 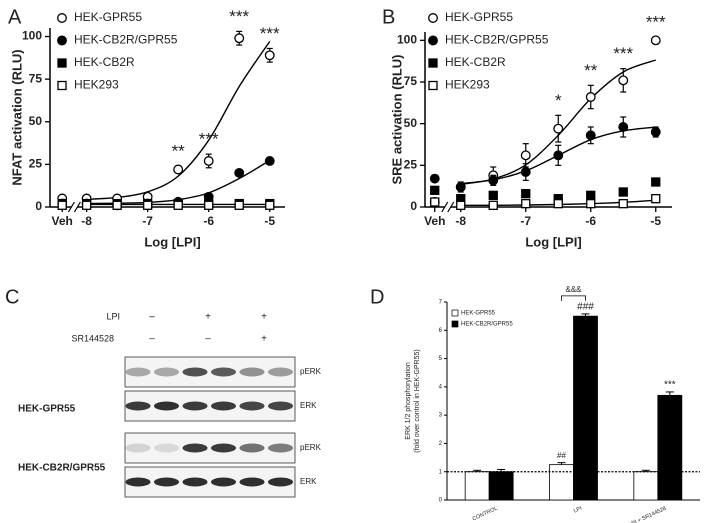 I want to click on y-tick-label: 2, so click(x=441, y=444).